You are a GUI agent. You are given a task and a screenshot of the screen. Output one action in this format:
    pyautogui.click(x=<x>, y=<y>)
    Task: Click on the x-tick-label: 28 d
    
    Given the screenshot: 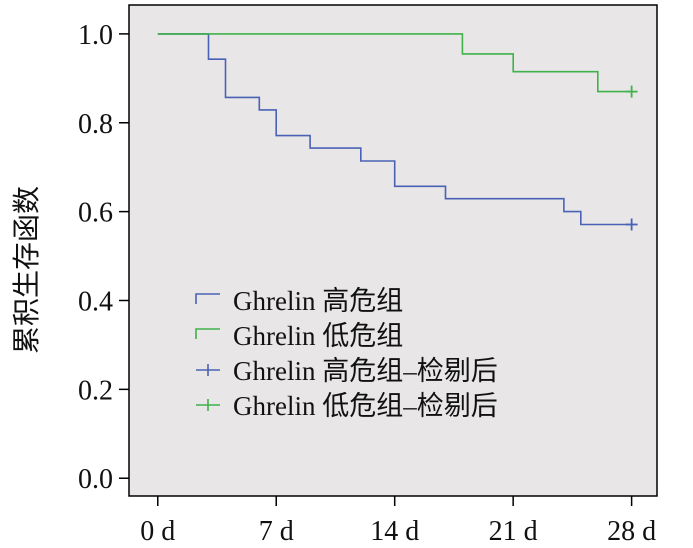 What is the action you would take?
    pyautogui.click(x=631, y=531)
    